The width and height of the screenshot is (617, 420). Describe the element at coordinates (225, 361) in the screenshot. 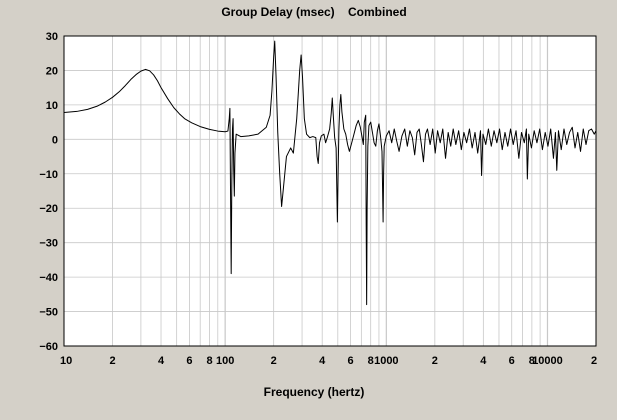

I see `x-tick-label: 100` at that location.